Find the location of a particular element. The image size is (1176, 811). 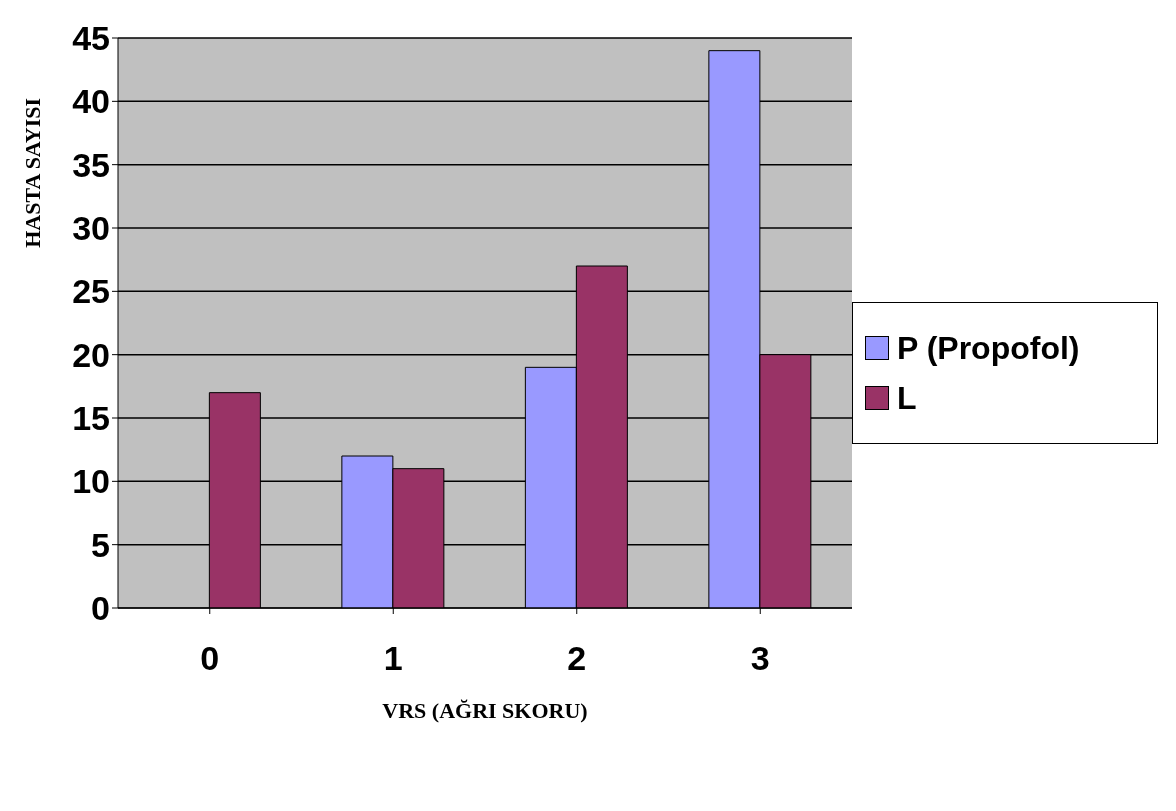

legend-label: L is located at coordinates (907, 398).